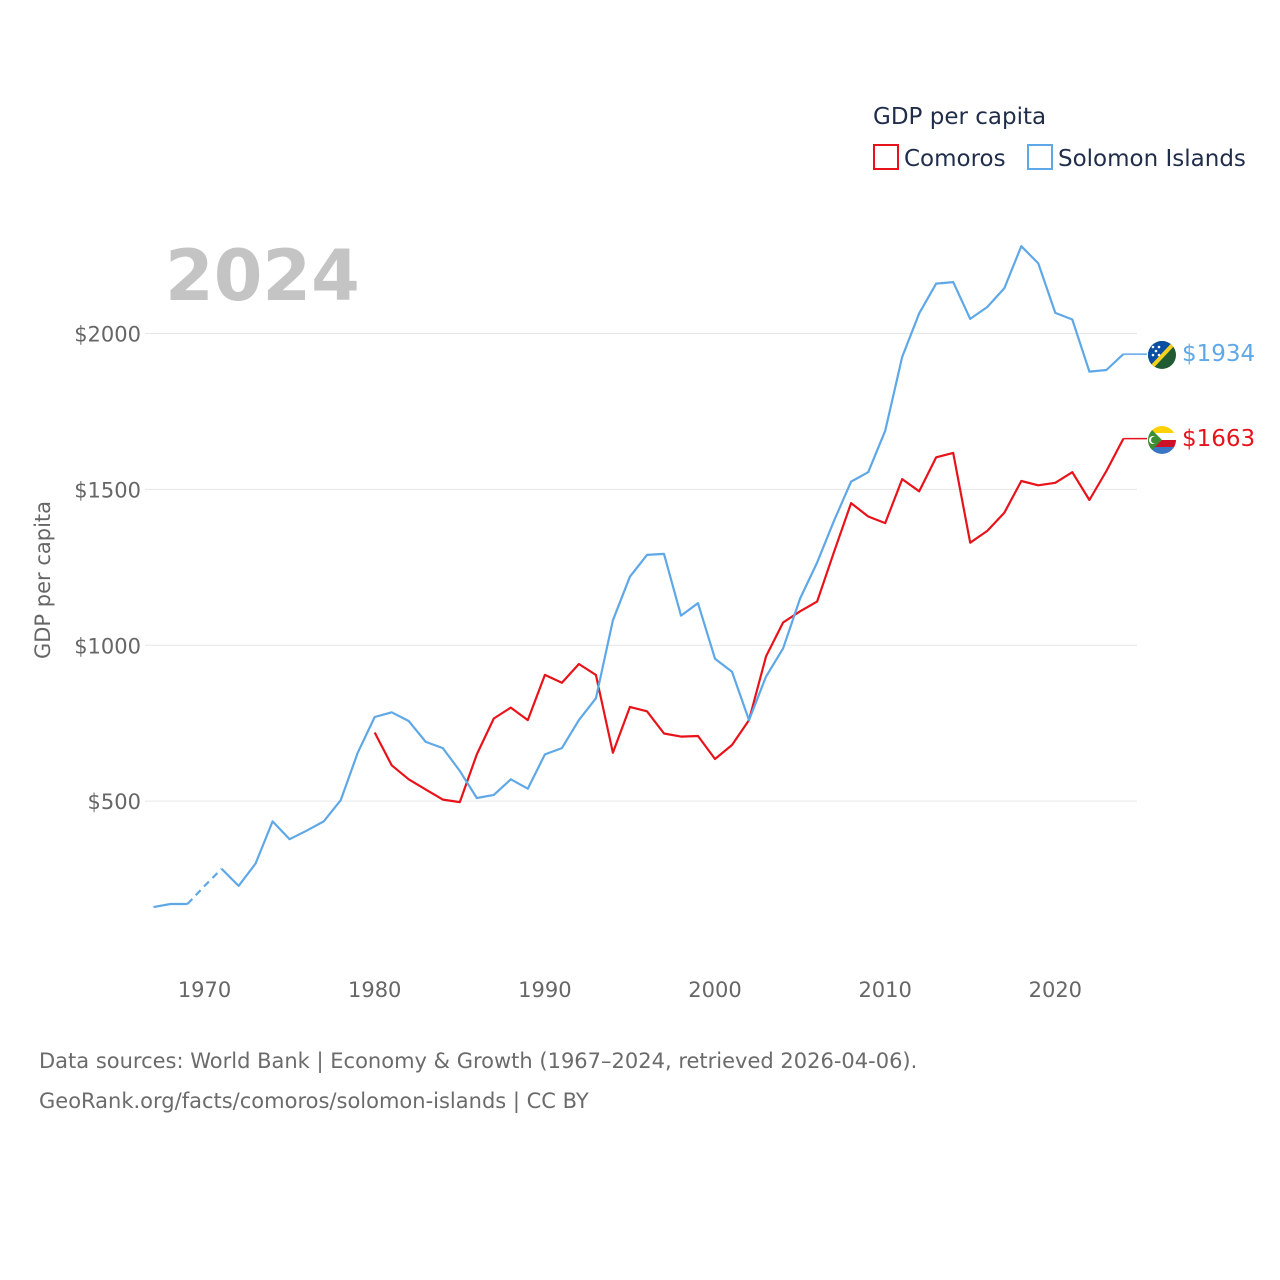 This screenshot has width=1280, height=1280. I want to click on x-tick-label: 2010, so click(884, 990).